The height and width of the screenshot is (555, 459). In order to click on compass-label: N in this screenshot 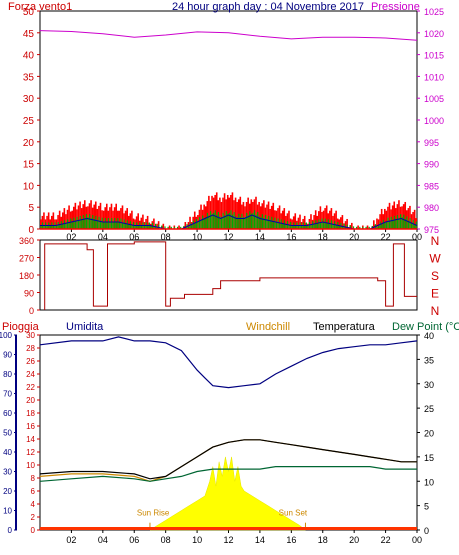, I will do `click(435, 311)`.